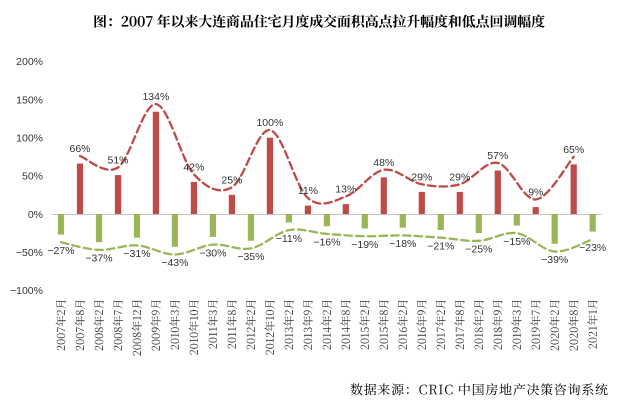 The height and width of the screenshot is (411, 619). I want to click on svg-text: 50%, so click(32, 177).